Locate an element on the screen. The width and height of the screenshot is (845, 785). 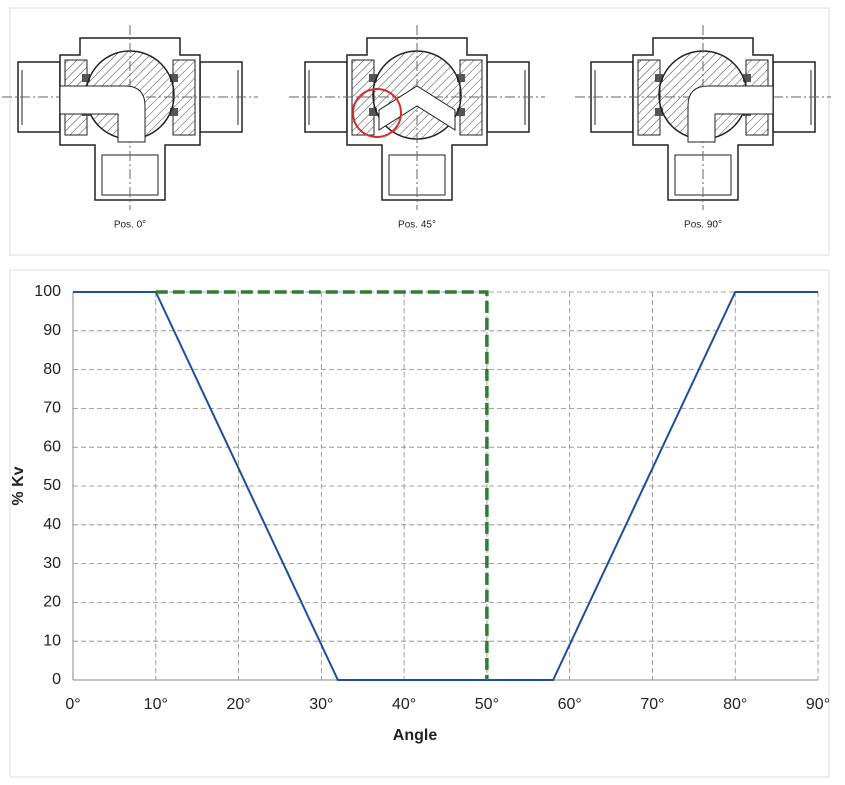
x-tick-label: 60° is located at coordinates (570, 704).